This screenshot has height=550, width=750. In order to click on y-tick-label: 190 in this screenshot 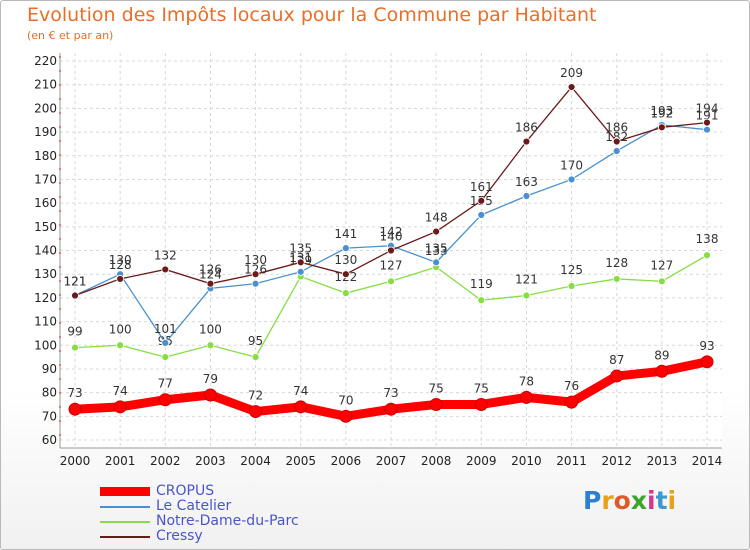, I will do `click(45, 132)`.